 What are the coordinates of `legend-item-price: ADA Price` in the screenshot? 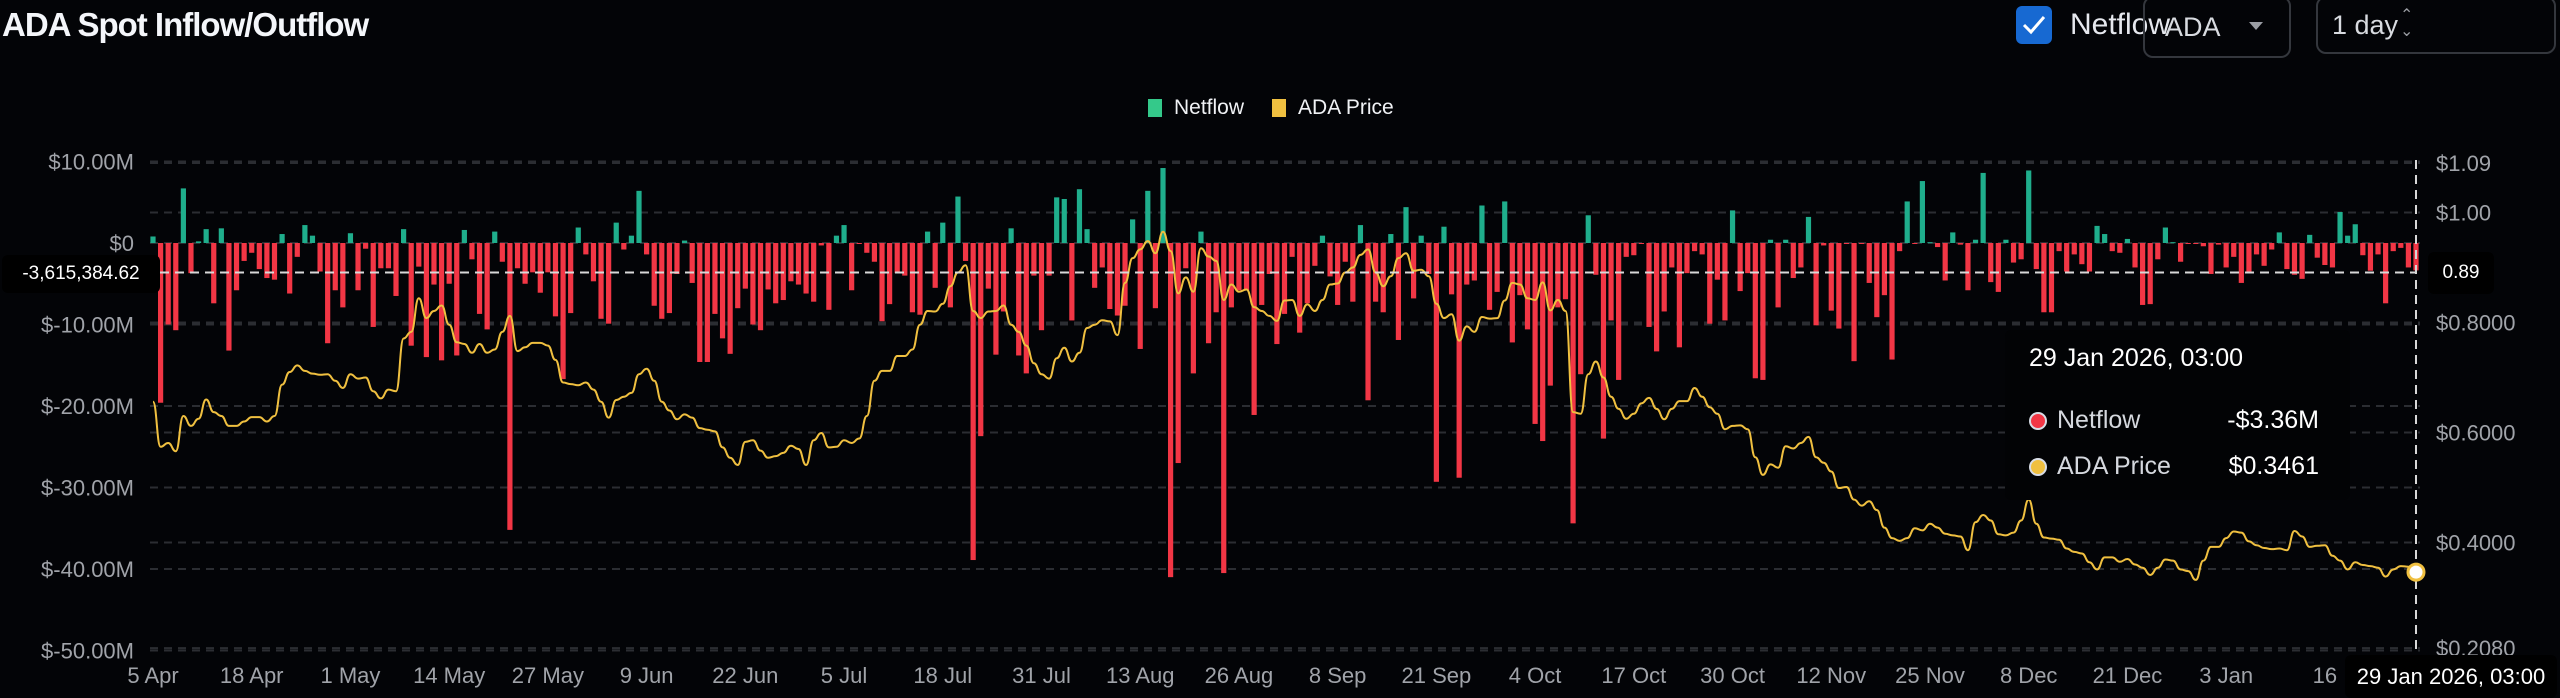 It's located at (1333, 108).